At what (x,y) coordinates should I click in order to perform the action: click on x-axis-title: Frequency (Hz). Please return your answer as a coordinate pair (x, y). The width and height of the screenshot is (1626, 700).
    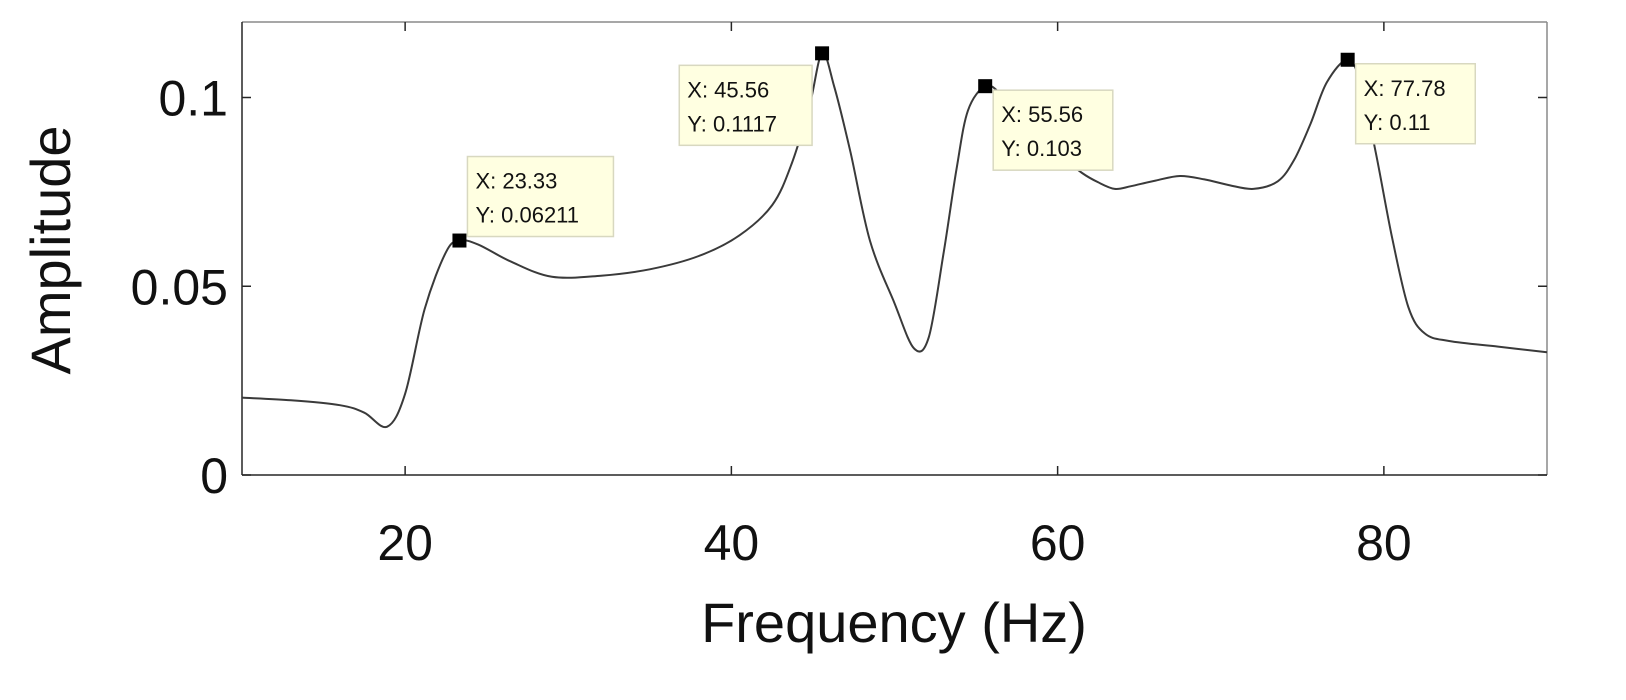
    Looking at the image, I should click on (894, 622).